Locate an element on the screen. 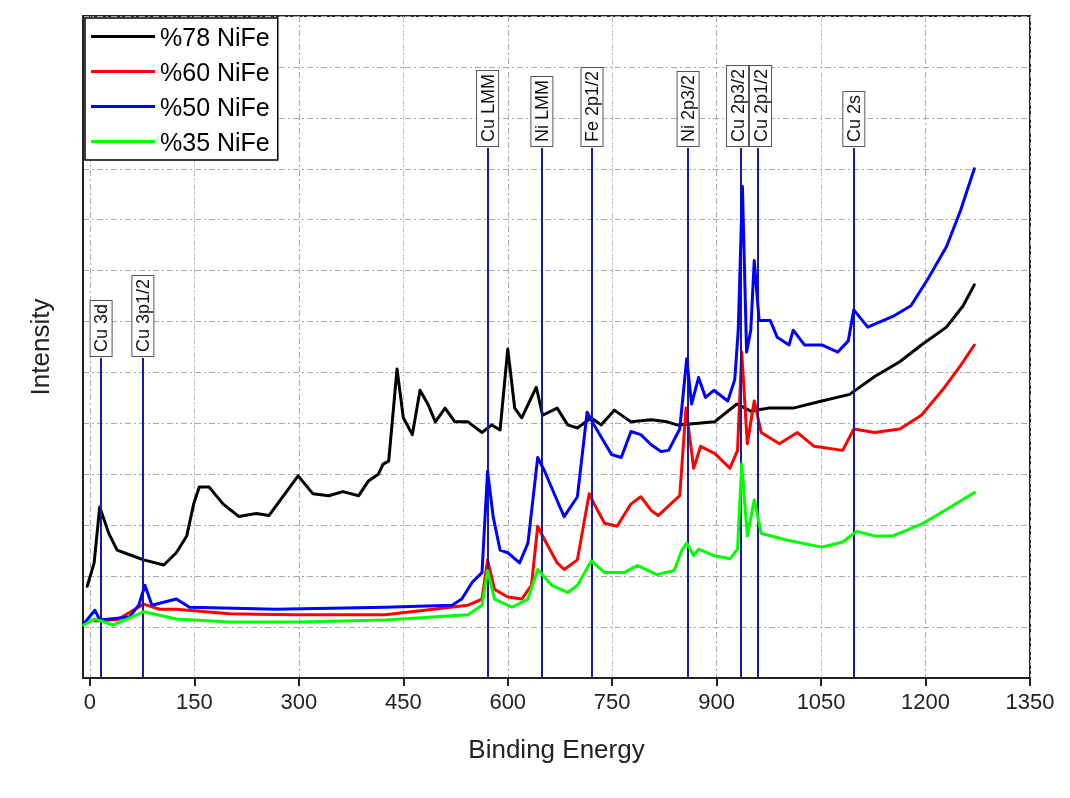 This screenshot has height=798, width=1070. ref-line-label: Ni 2p3/2 is located at coordinates (688, 108).